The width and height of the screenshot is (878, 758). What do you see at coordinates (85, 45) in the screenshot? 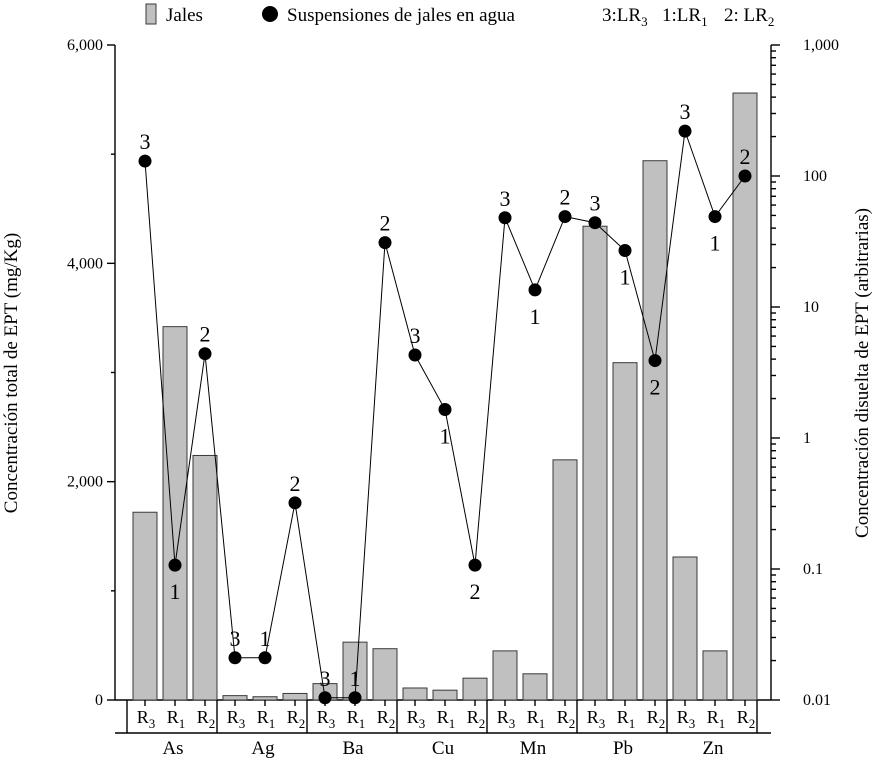
I see `y-left-tick-label: 6,000` at bounding box center [85, 45].